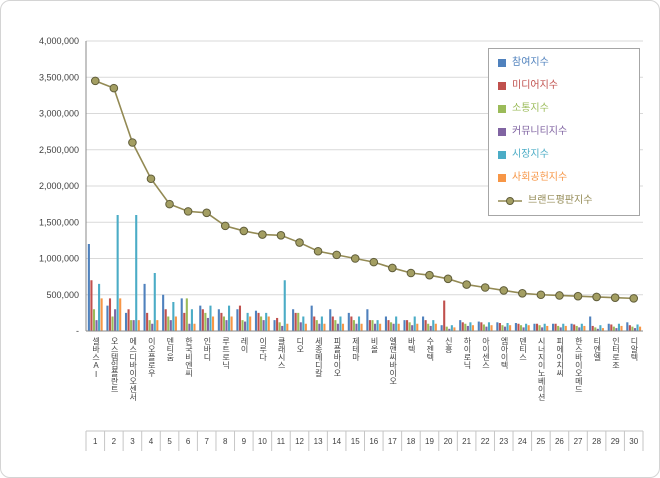 This screenshot has height=478, width=660. I want to click on y-axis-tick-label: 1,500,000, so click(59, 222).